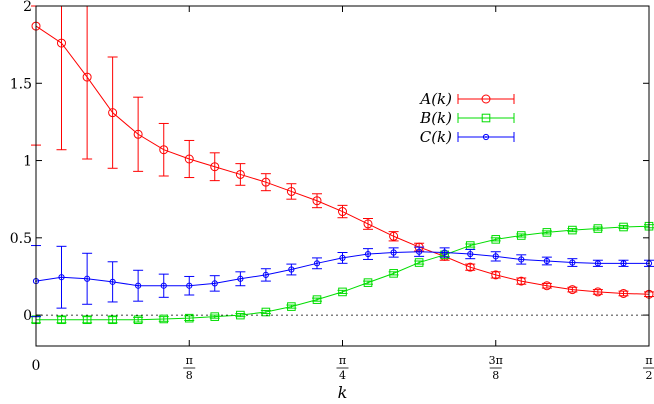 The width and height of the screenshot is (654, 404). I want to click on legend-label: A(k), so click(435, 99).